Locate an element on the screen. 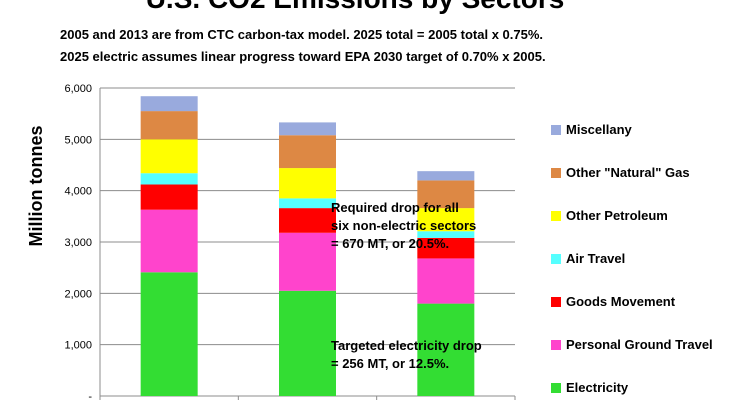  y-tick-label: 4,000 is located at coordinates (78, 192).